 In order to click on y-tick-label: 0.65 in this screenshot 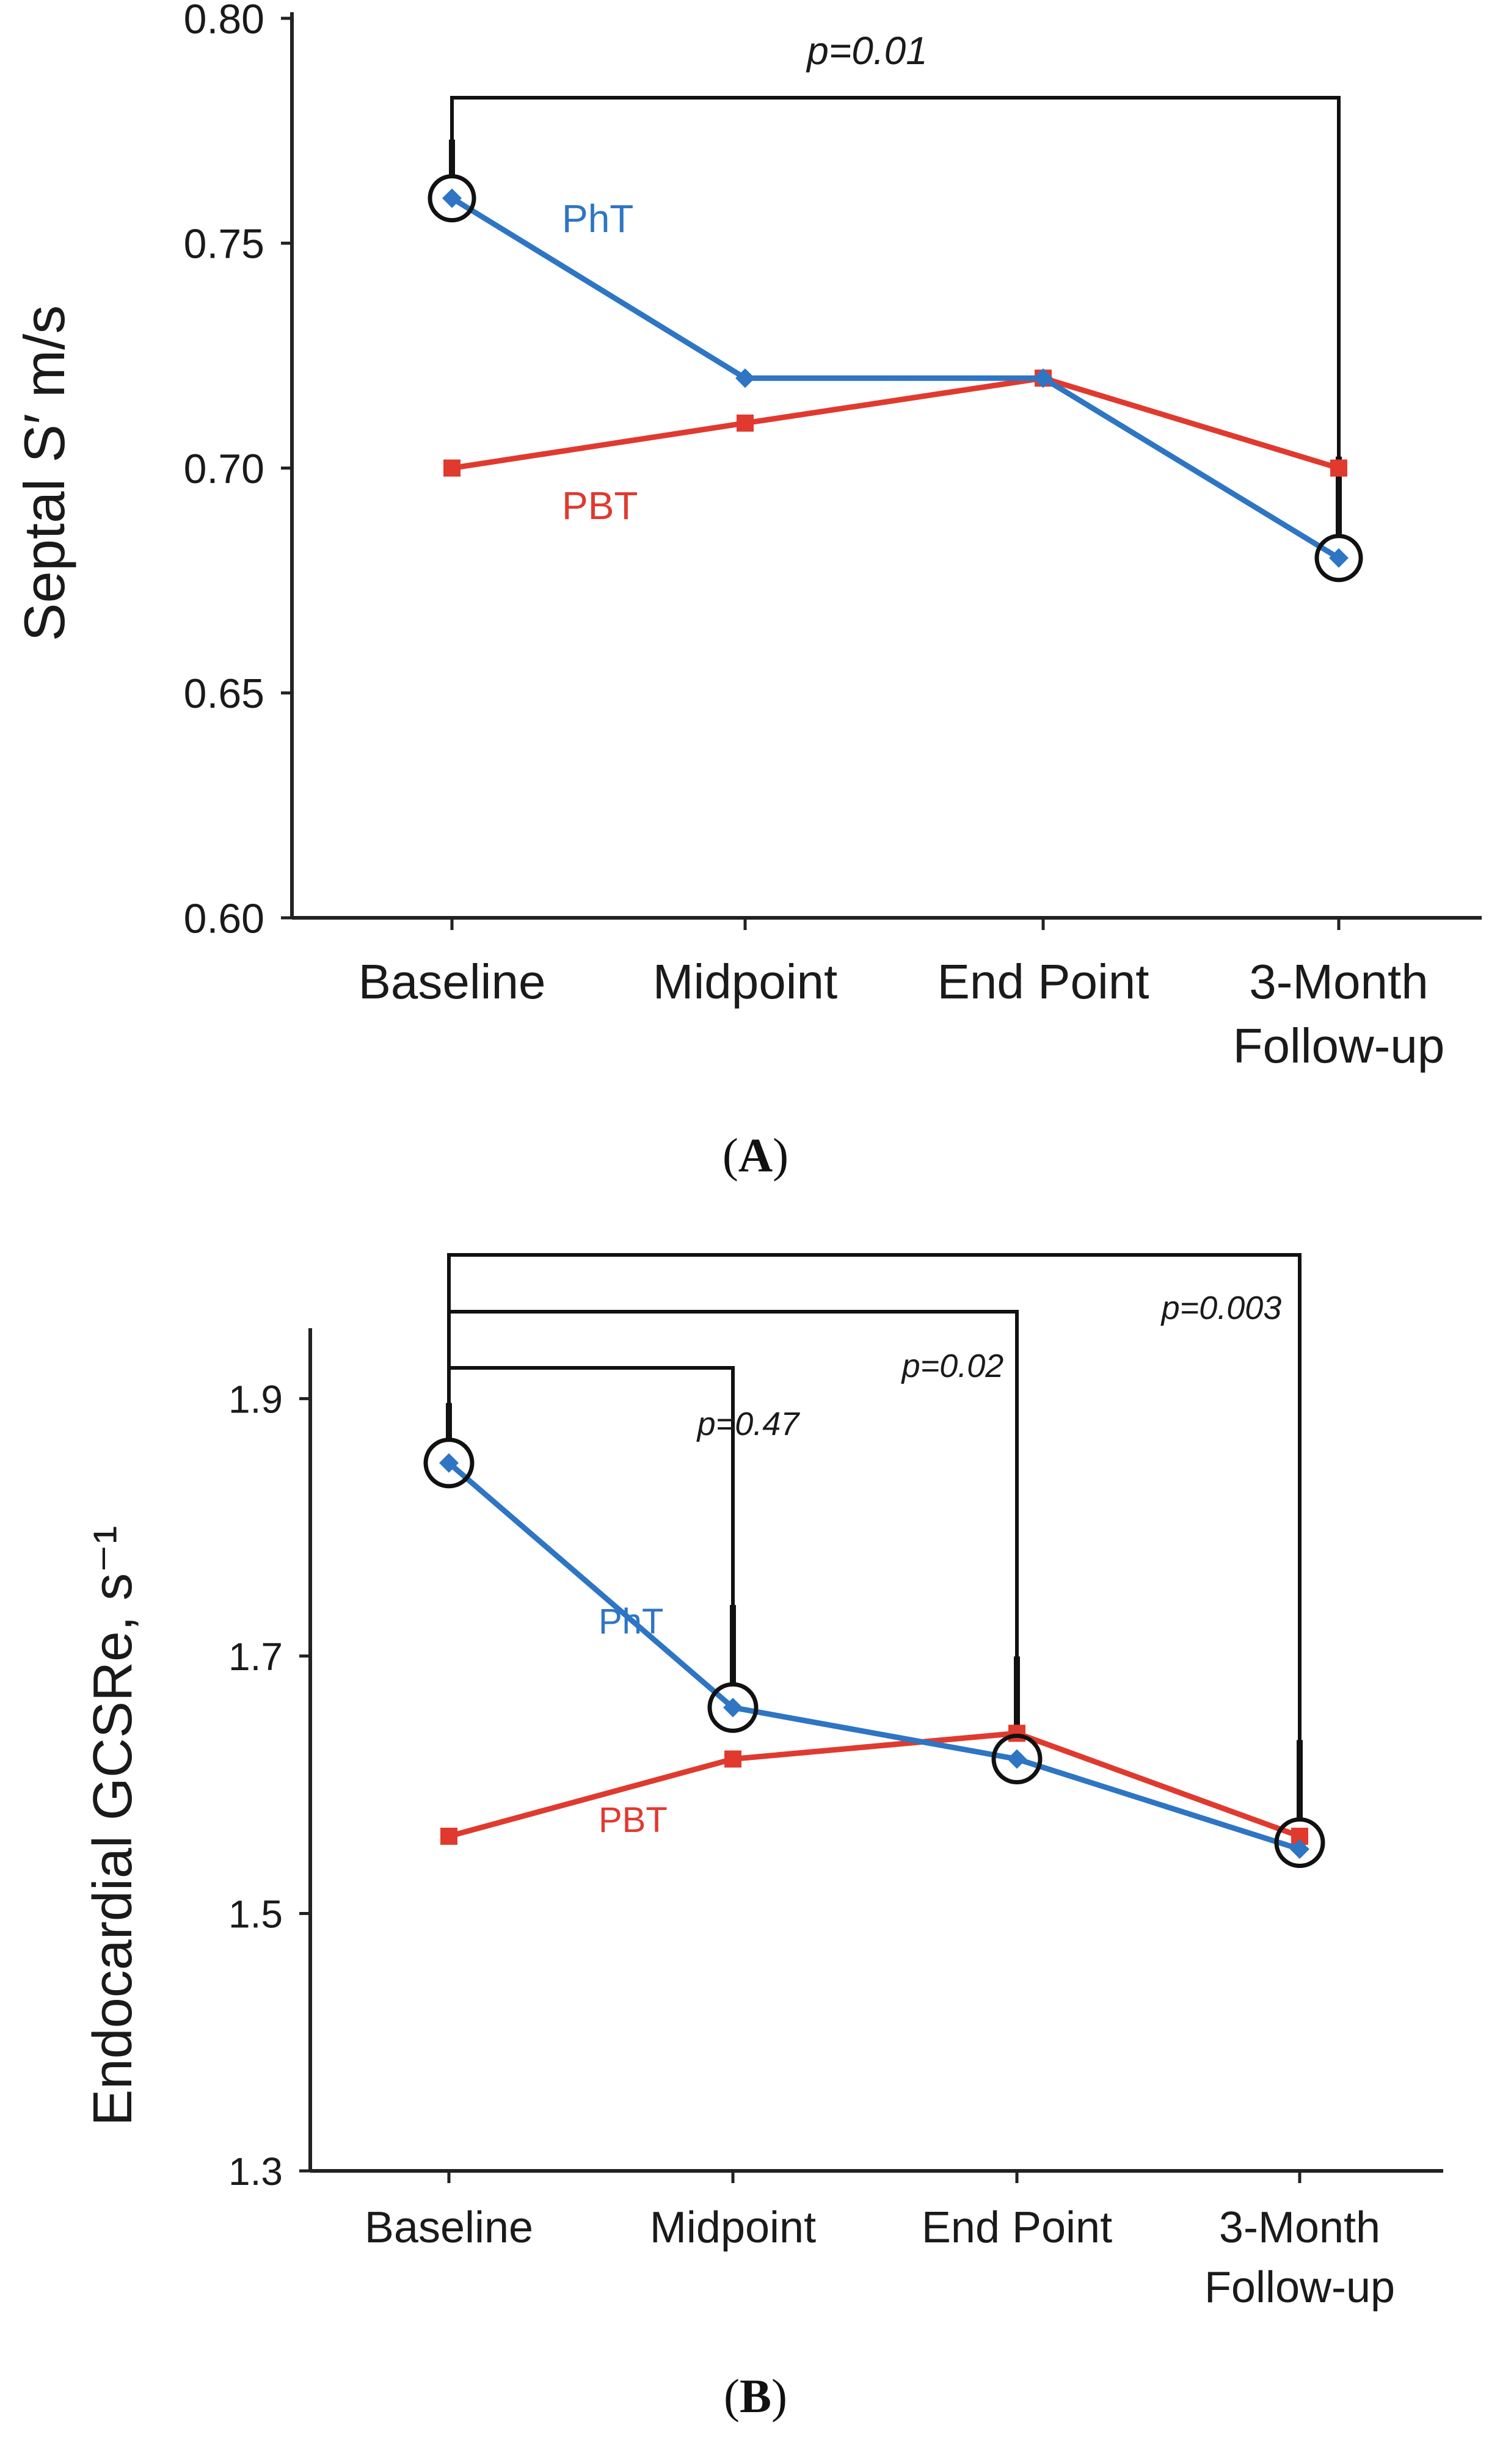, I will do `click(224, 694)`.